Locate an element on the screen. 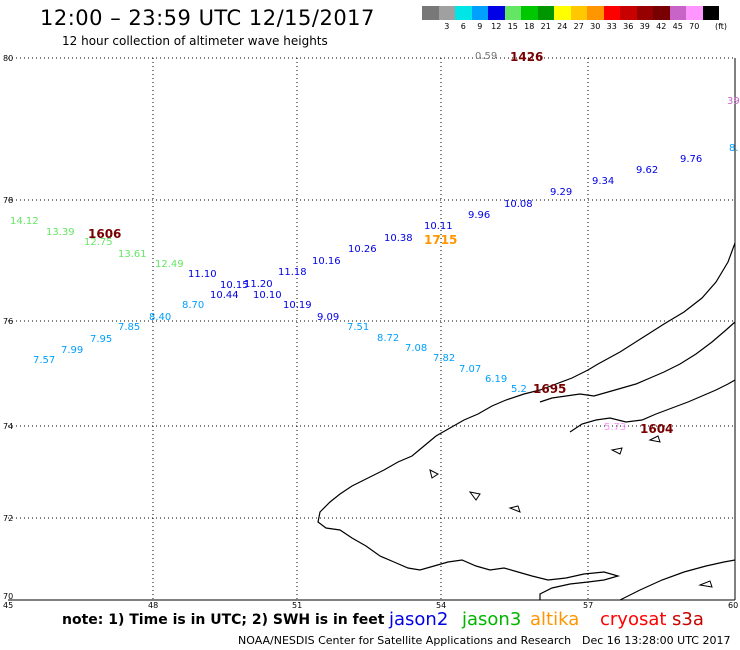 The width and height of the screenshot is (740, 650). scale-tick-label: 36 is located at coordinates (628, 26).